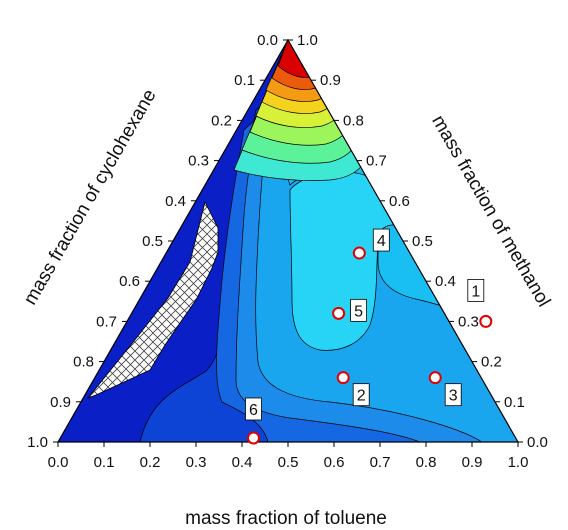  What do you see at coordinates (60, 402) in the screenshot?
I see `tick-label-cyclohexane: 0.9` at bounding box center [60, 402].